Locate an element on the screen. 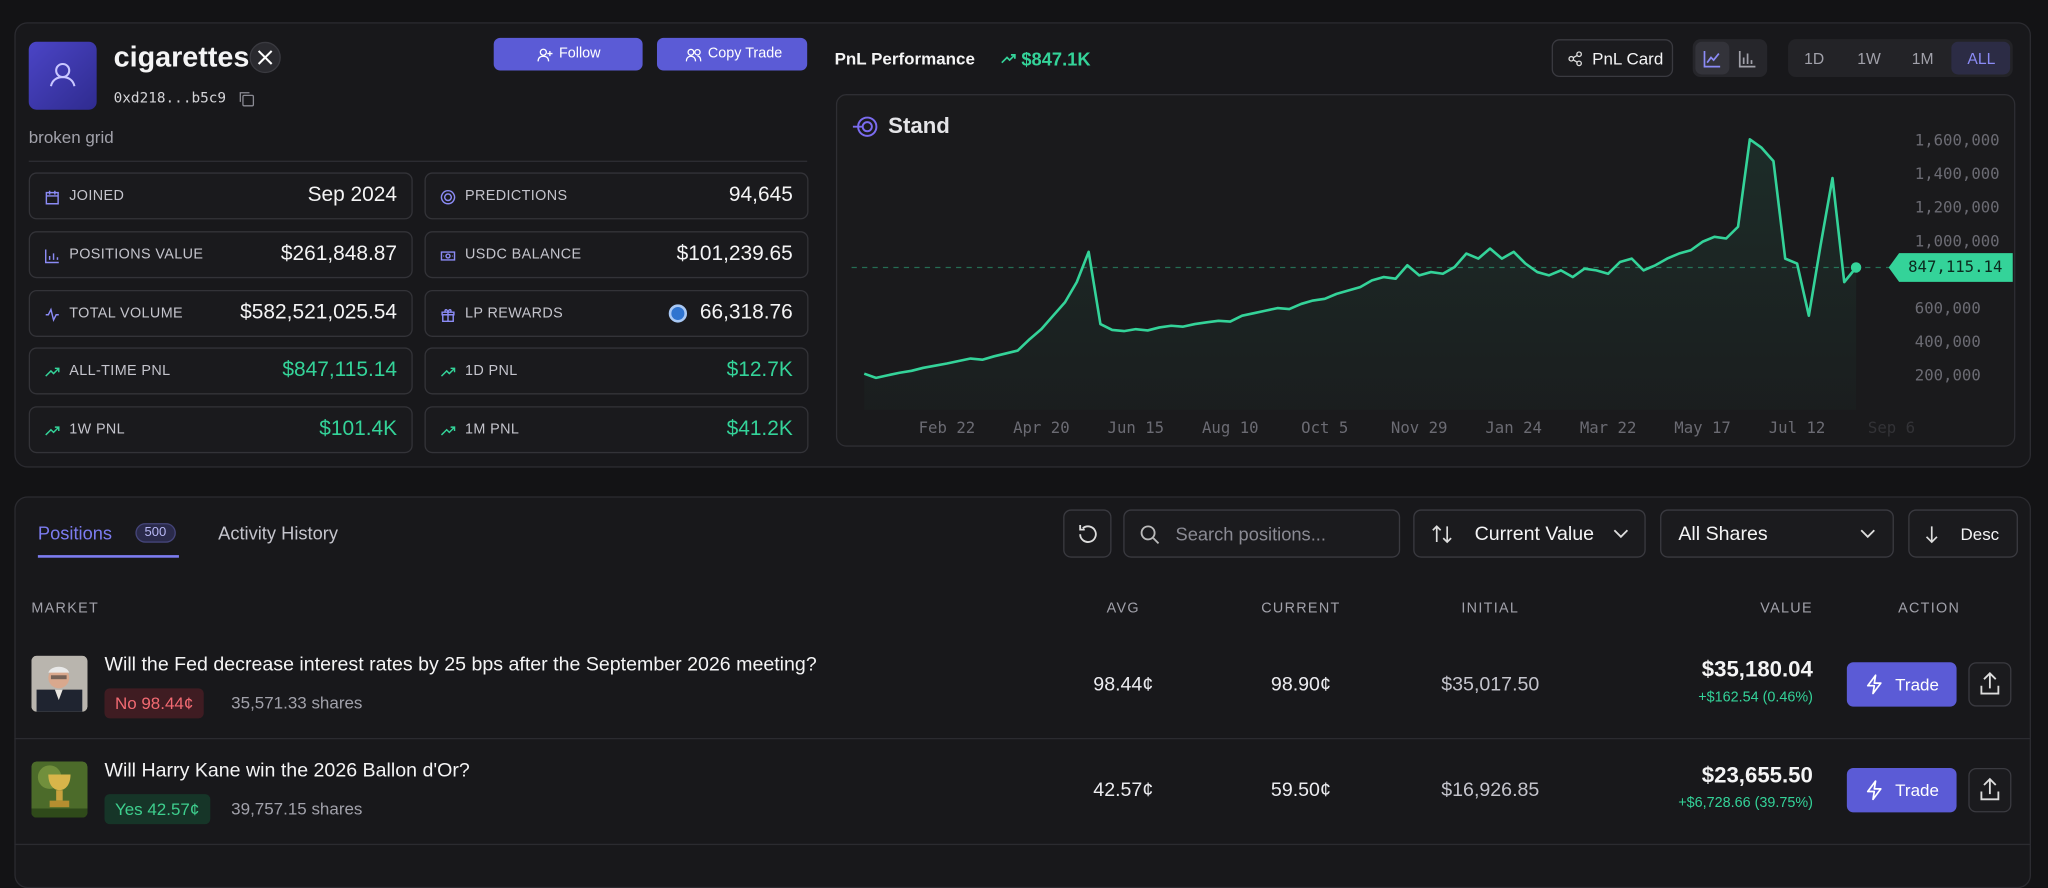 This screenshot has width=2048, height=888. current-value: $23,655.50 is located at coordinates (1757, 775).